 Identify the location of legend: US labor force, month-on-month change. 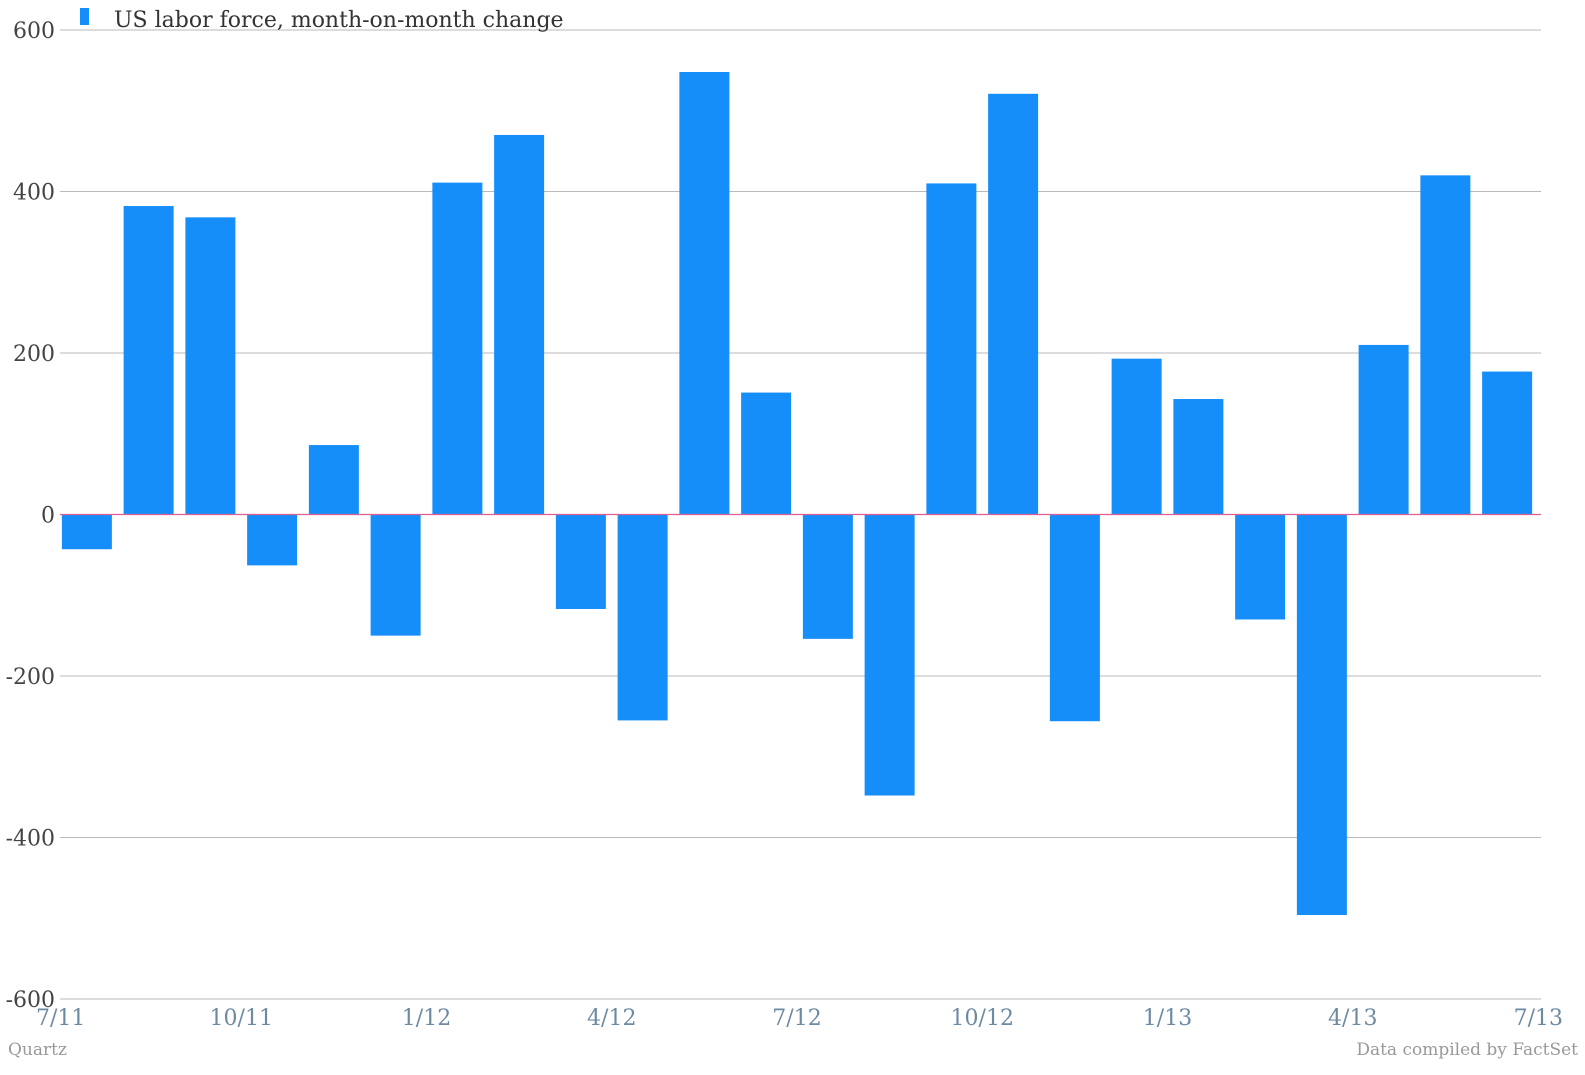
(322, 20).